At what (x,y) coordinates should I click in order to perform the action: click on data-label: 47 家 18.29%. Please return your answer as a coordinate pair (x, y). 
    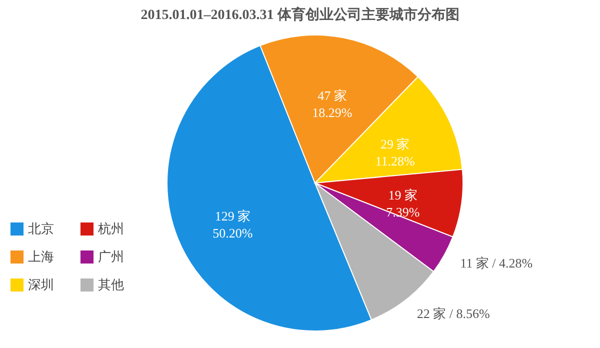
    Looking at the image, I should click on (332, 104).